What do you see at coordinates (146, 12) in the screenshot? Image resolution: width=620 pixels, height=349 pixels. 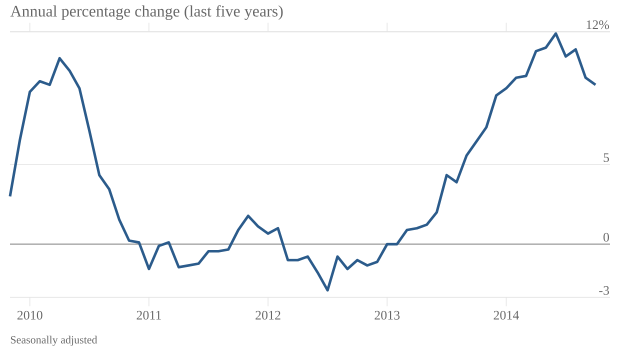 I see `chart-title: Annual percentage change (last five years)` at bounding box center [146, 12].